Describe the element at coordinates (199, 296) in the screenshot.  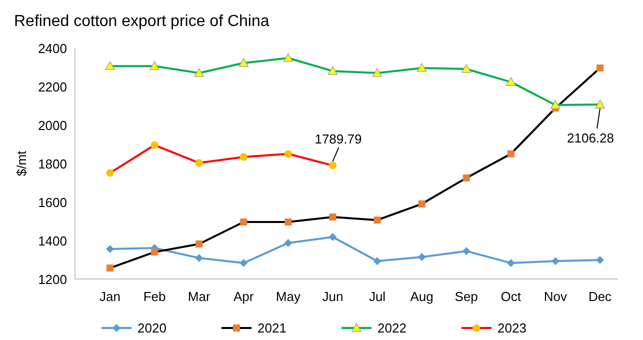
I see `x-tick-label: Mar` at that location.